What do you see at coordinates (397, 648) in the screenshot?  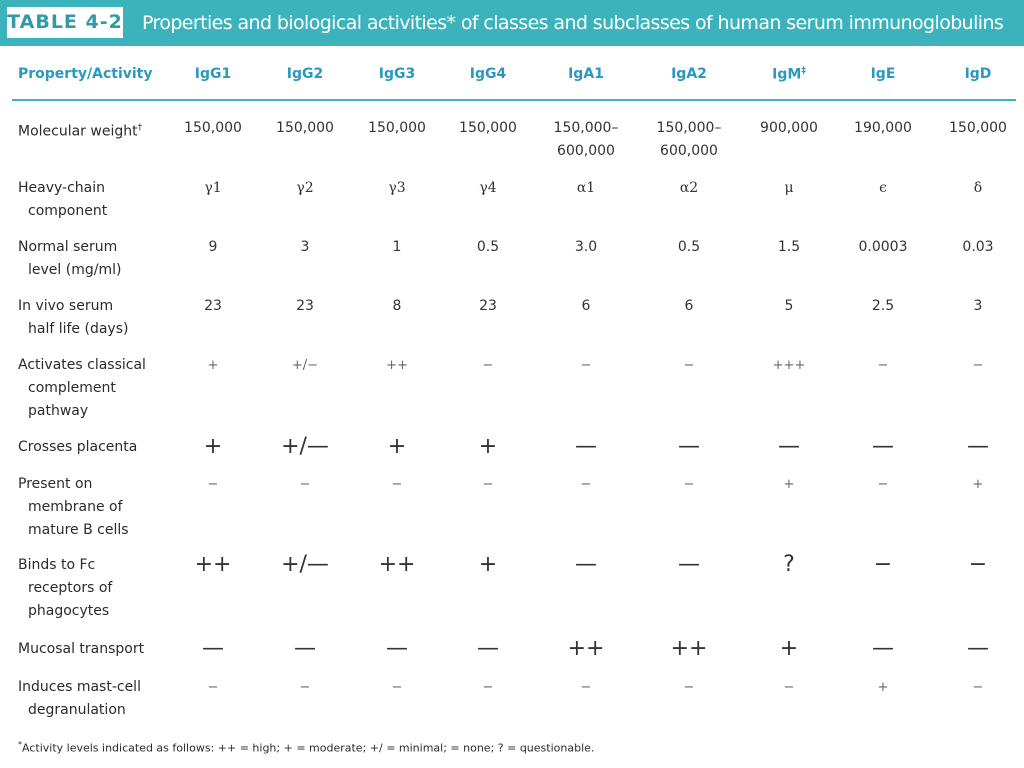 I see `table-cell-igg3: —` at bounding box center [397, 648].